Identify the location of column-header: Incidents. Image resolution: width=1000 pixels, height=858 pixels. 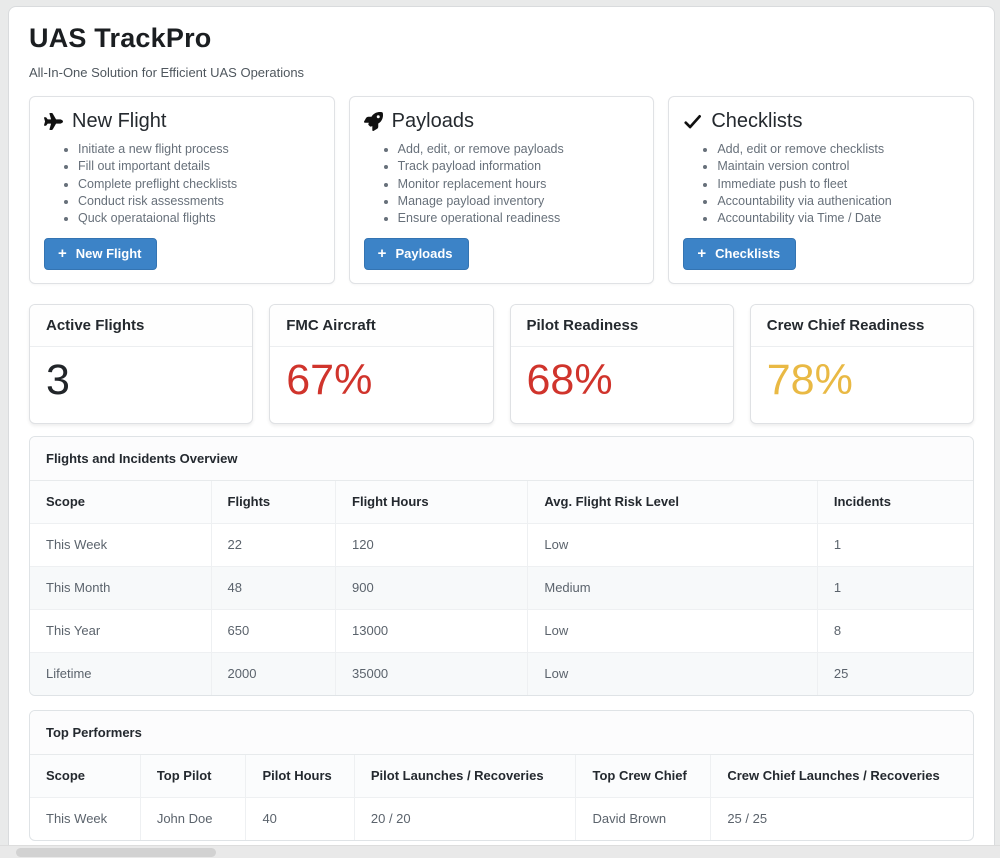
(894, 502).